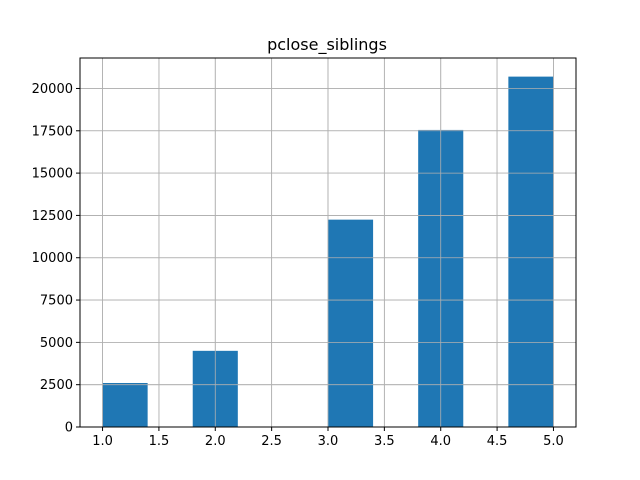 The height and width of the screenshot is (480, 640). What do you see at coordinates (440, 441) in the screenshot?
I see `x-tick-label: 4.0` at bounding box center [440, 441].